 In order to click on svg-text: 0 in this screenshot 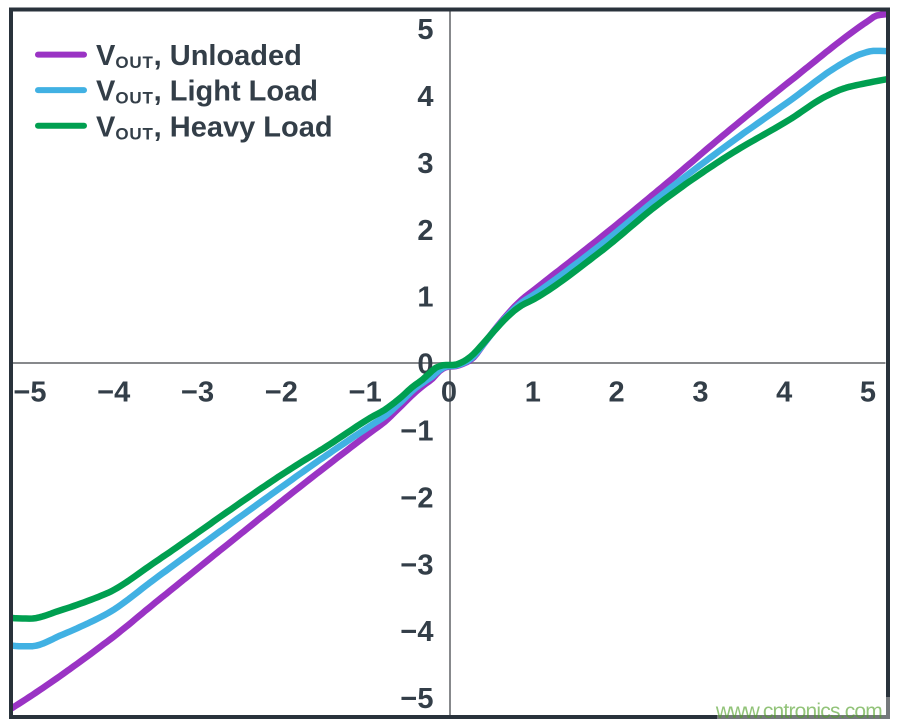, I will do `click(449, 393)`.